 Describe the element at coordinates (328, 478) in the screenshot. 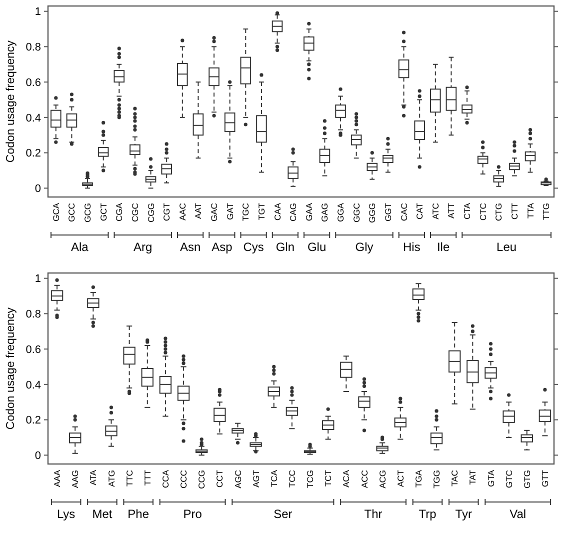

I see `x-tick-label: TCT` at that location.